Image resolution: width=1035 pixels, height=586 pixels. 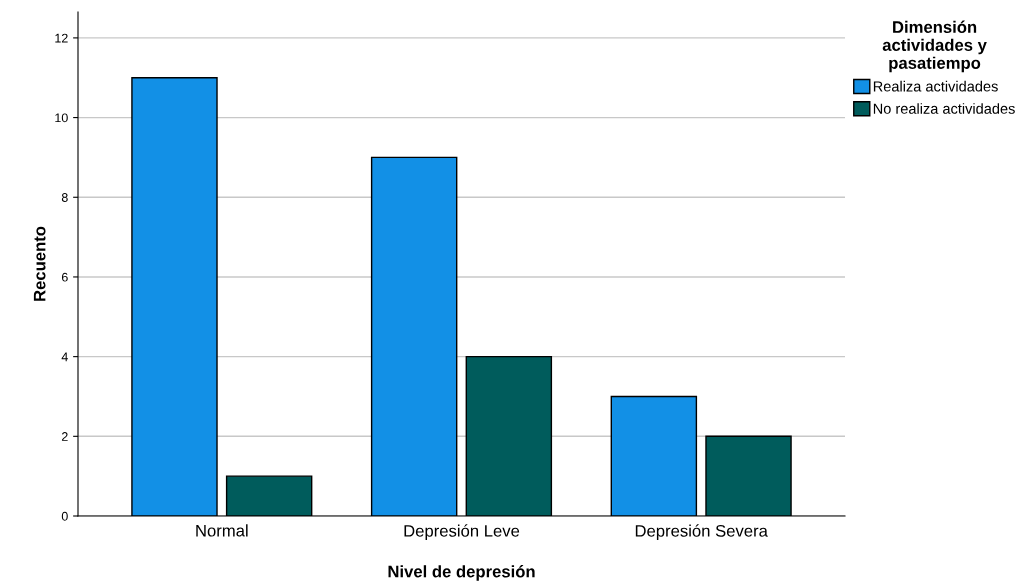 I want to click on legend-label: Realiza actividades, so click(x=935, y=86).